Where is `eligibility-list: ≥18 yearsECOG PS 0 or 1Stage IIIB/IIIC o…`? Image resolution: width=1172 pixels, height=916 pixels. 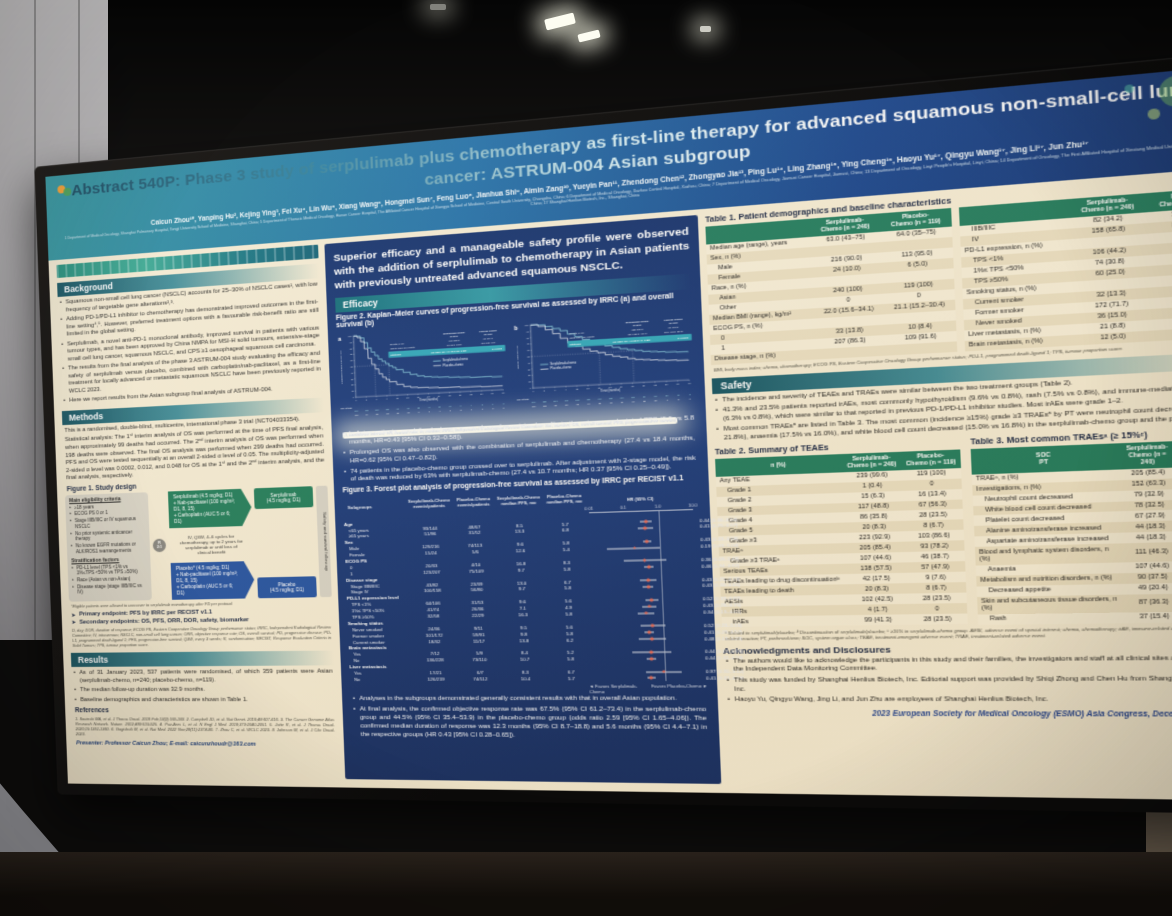
eligibility-list: ≥18 yearsECOG PS 0 or 1Stage IIIB/IIIC o… is located at coordinates (107, 528).